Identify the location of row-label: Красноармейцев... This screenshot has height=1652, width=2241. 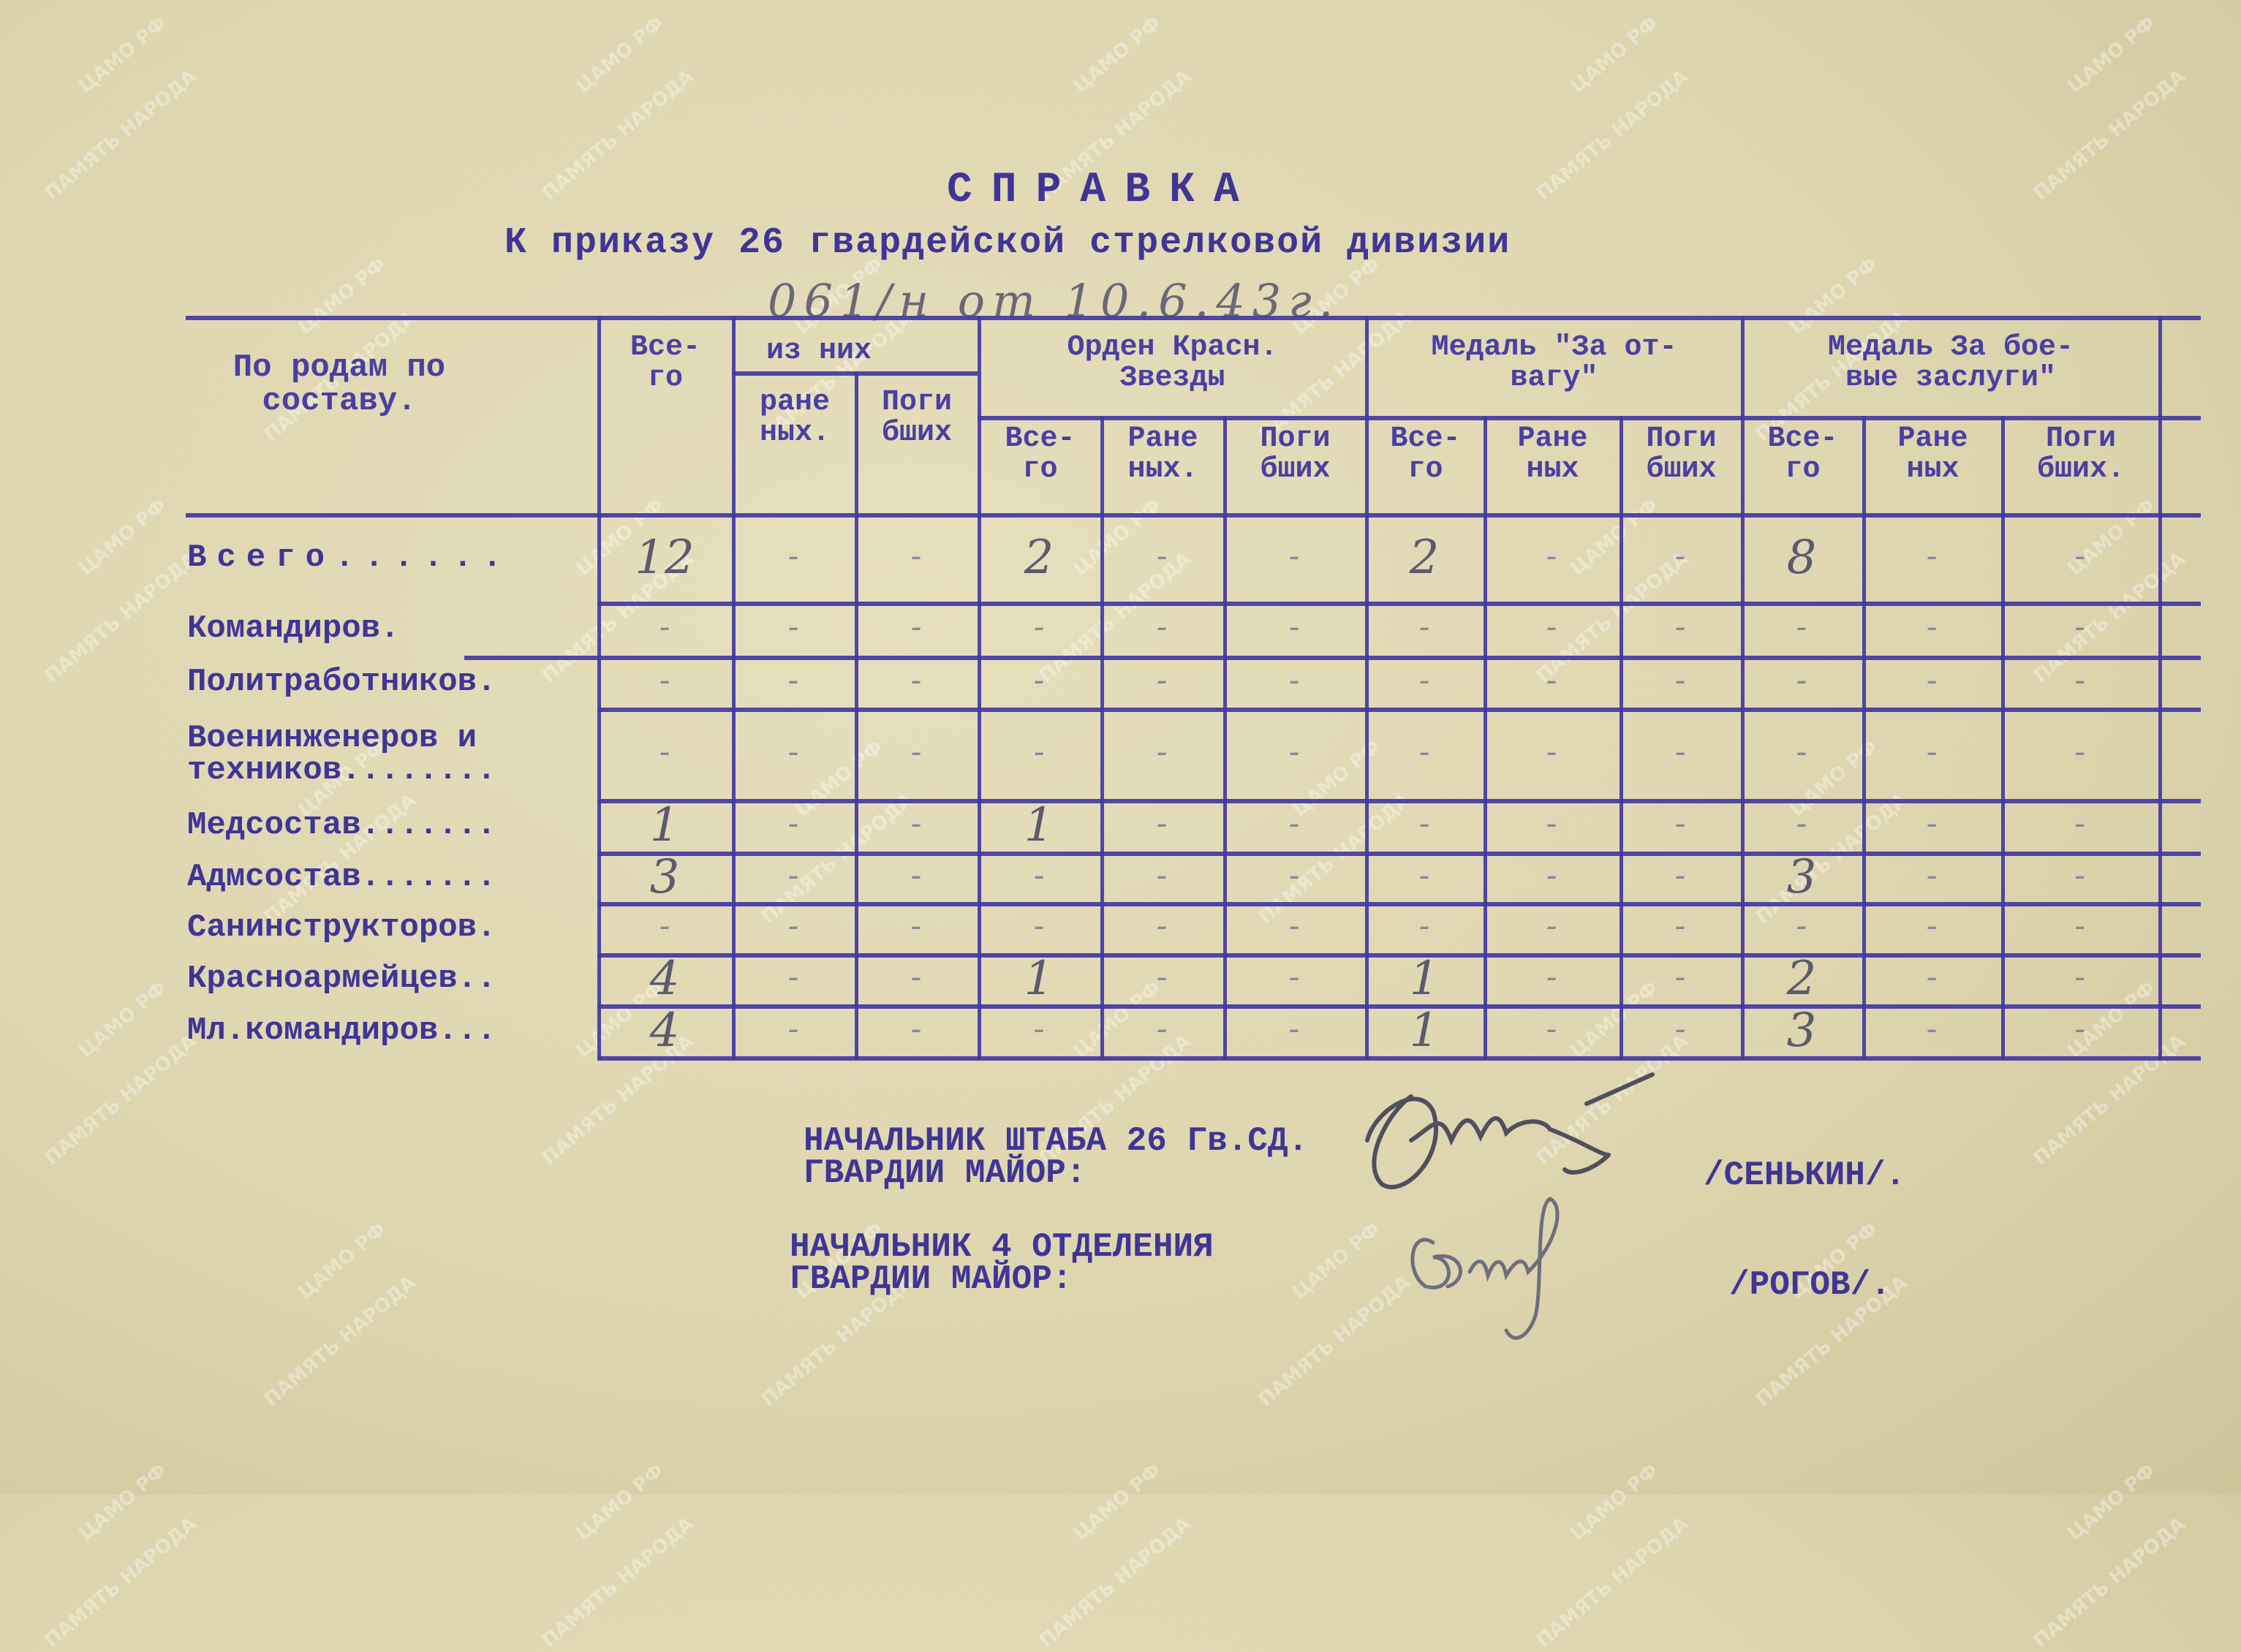
(341, 978).